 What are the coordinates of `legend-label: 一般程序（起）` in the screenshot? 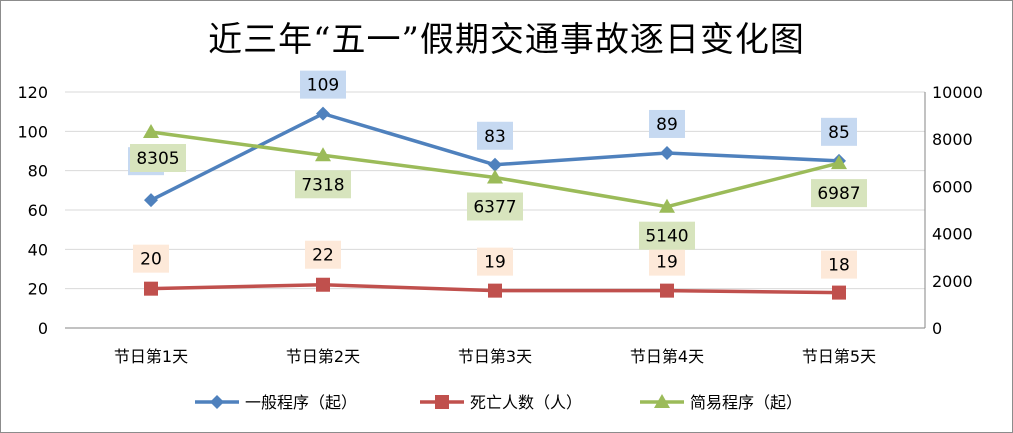 It's located at (301, 402).